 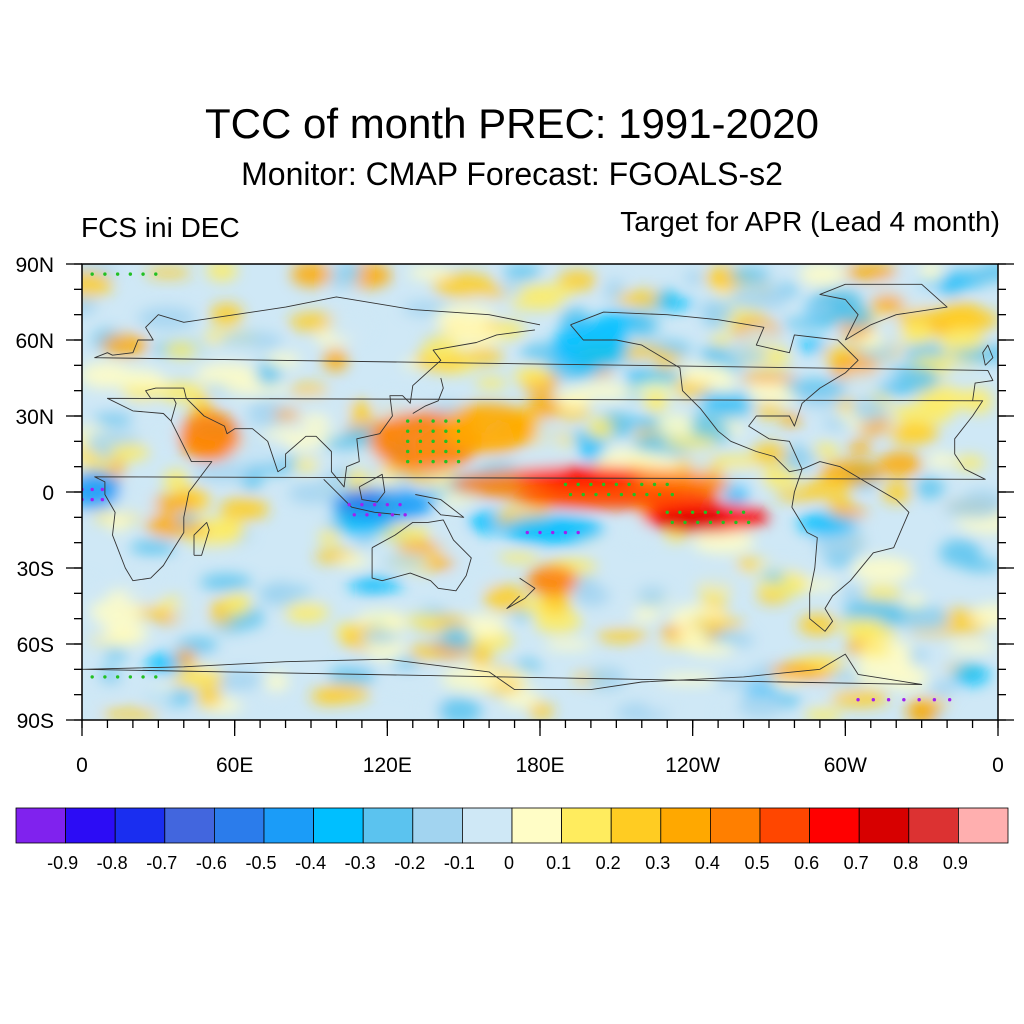 I want to click on x-tick-label: 60W, so click(x=845, y=765).